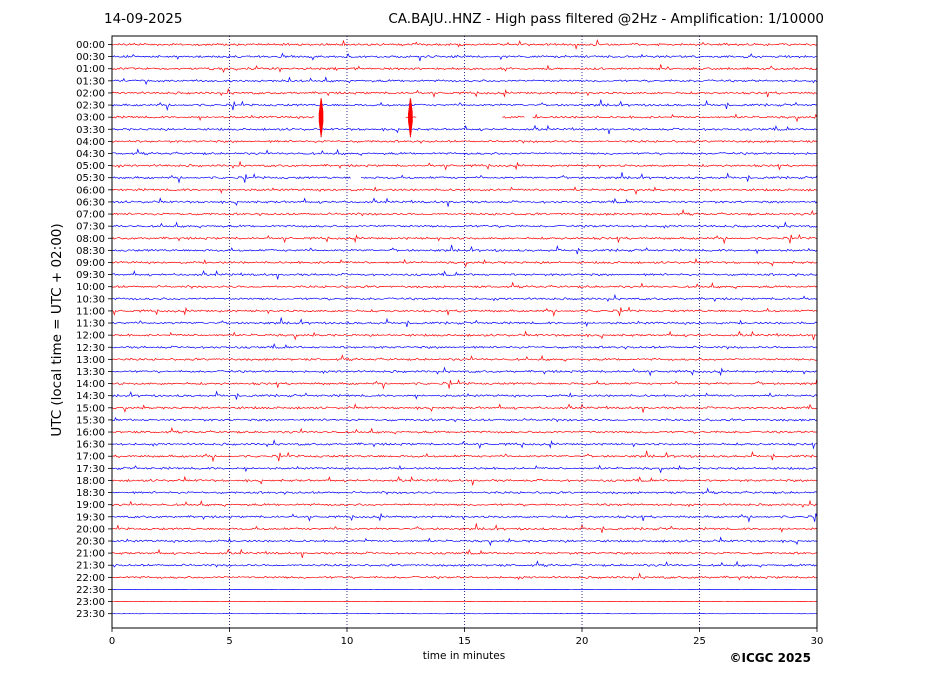 The width and height of the screenshot is (927, 696). What do you see at coordinates (90, 445) in the screenshot?
I see `y-tick-label: 16:30` at bounding box center [90, 445].